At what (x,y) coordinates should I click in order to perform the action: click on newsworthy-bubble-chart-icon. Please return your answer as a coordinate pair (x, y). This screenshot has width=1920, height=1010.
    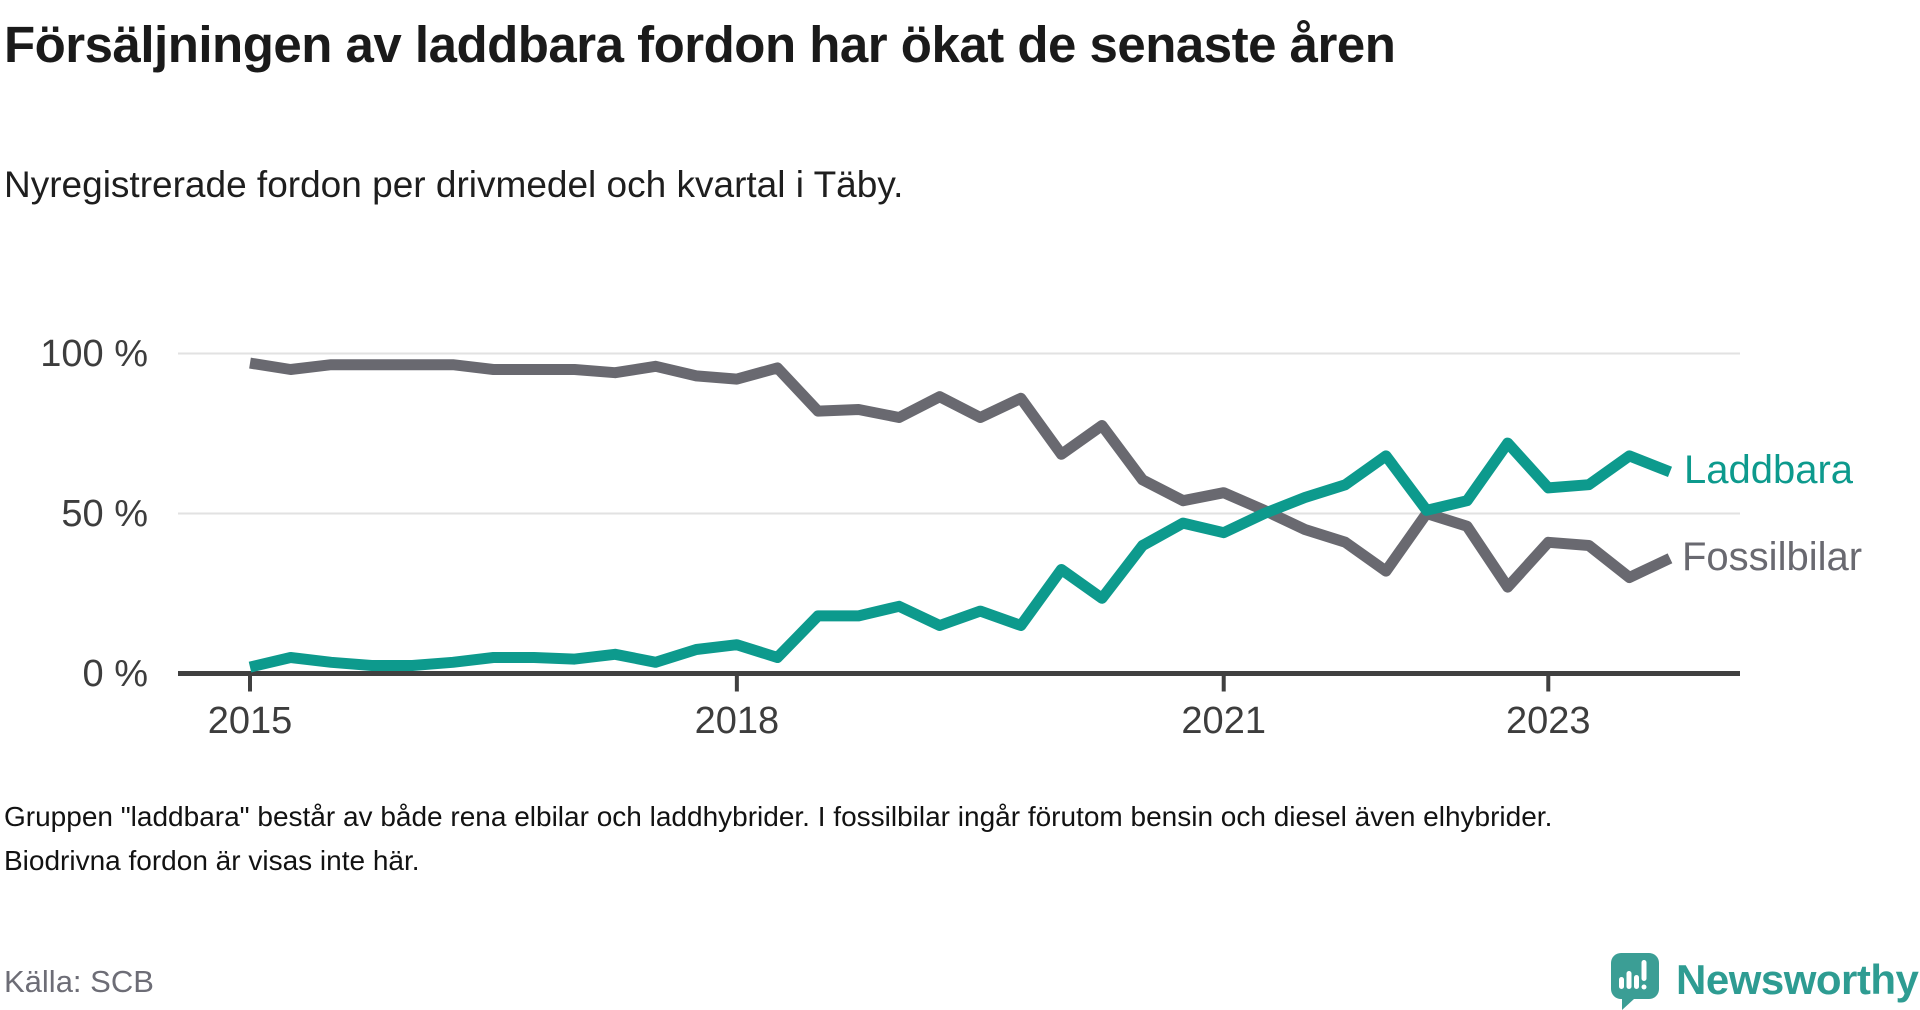
    Looking at the image, I should click on (1635, 981).